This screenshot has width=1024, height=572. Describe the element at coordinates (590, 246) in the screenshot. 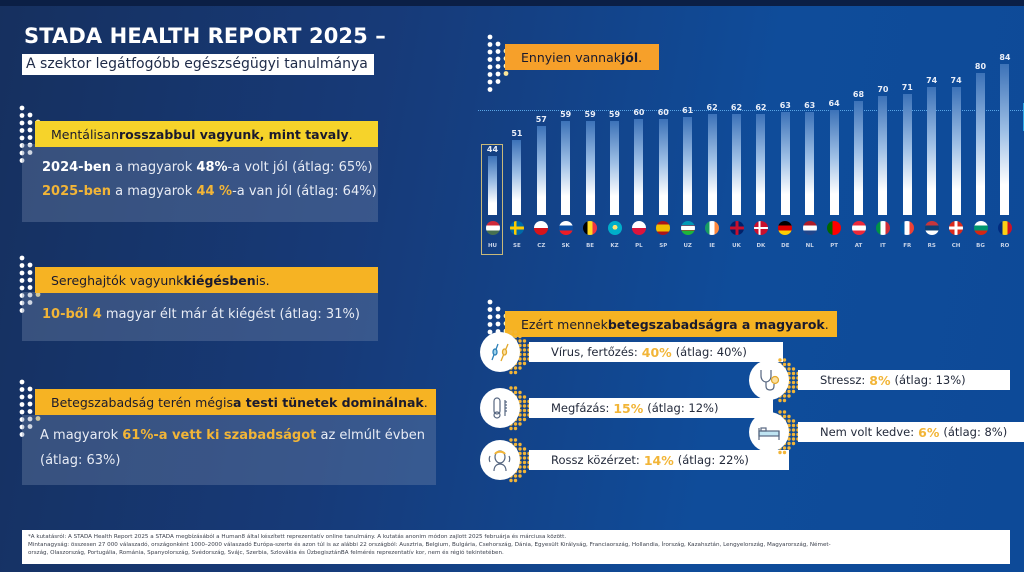

I see `country-label: BE` at that location.